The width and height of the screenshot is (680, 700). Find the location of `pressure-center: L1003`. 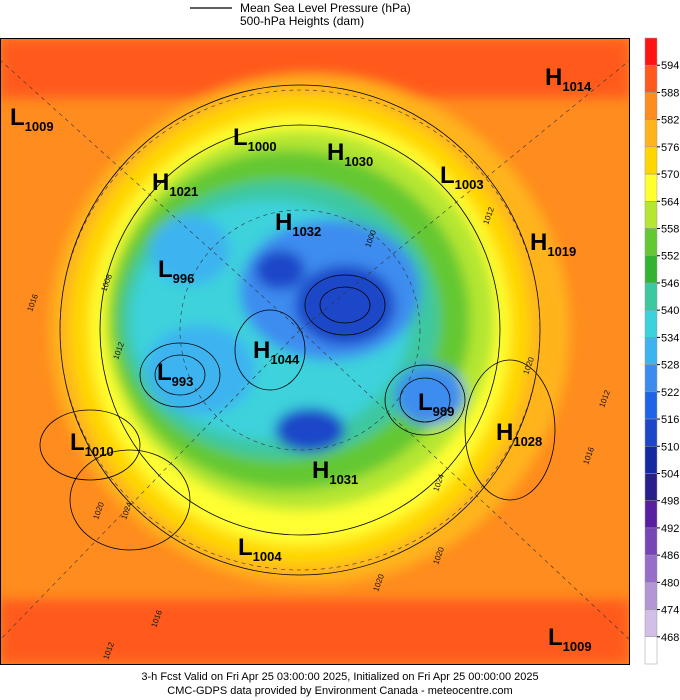

pressure-center: L1003 is located at coordinates (462, 177).